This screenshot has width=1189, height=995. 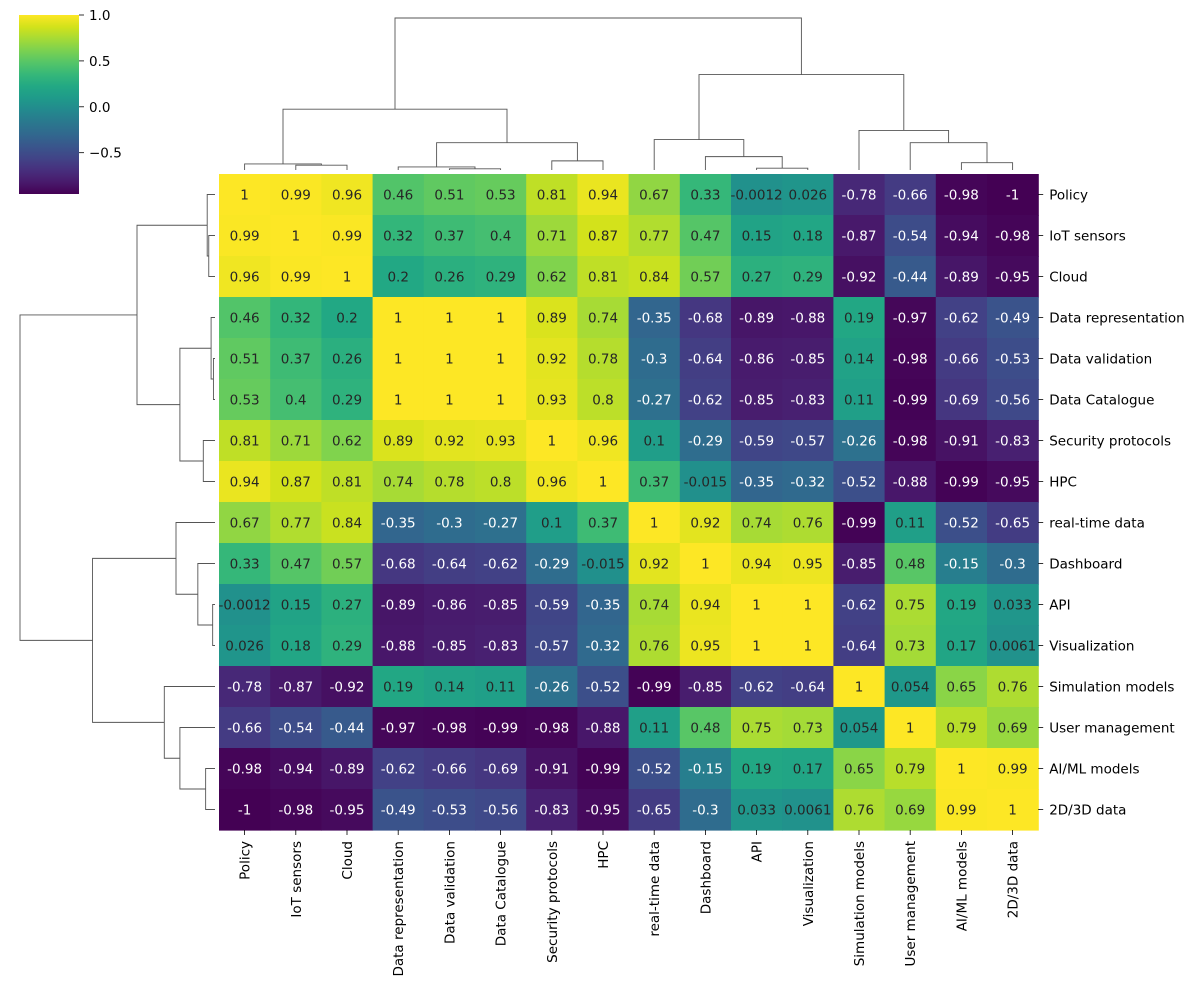 I want to click on cell-annotation: -0.44, so click(x=910, y=278).